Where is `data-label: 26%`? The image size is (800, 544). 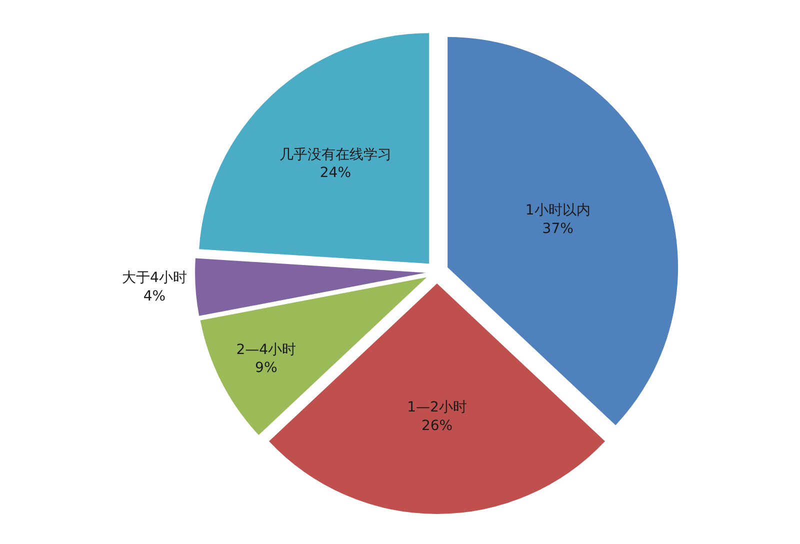
data-label: 26% is located at coordinates (437, 426).